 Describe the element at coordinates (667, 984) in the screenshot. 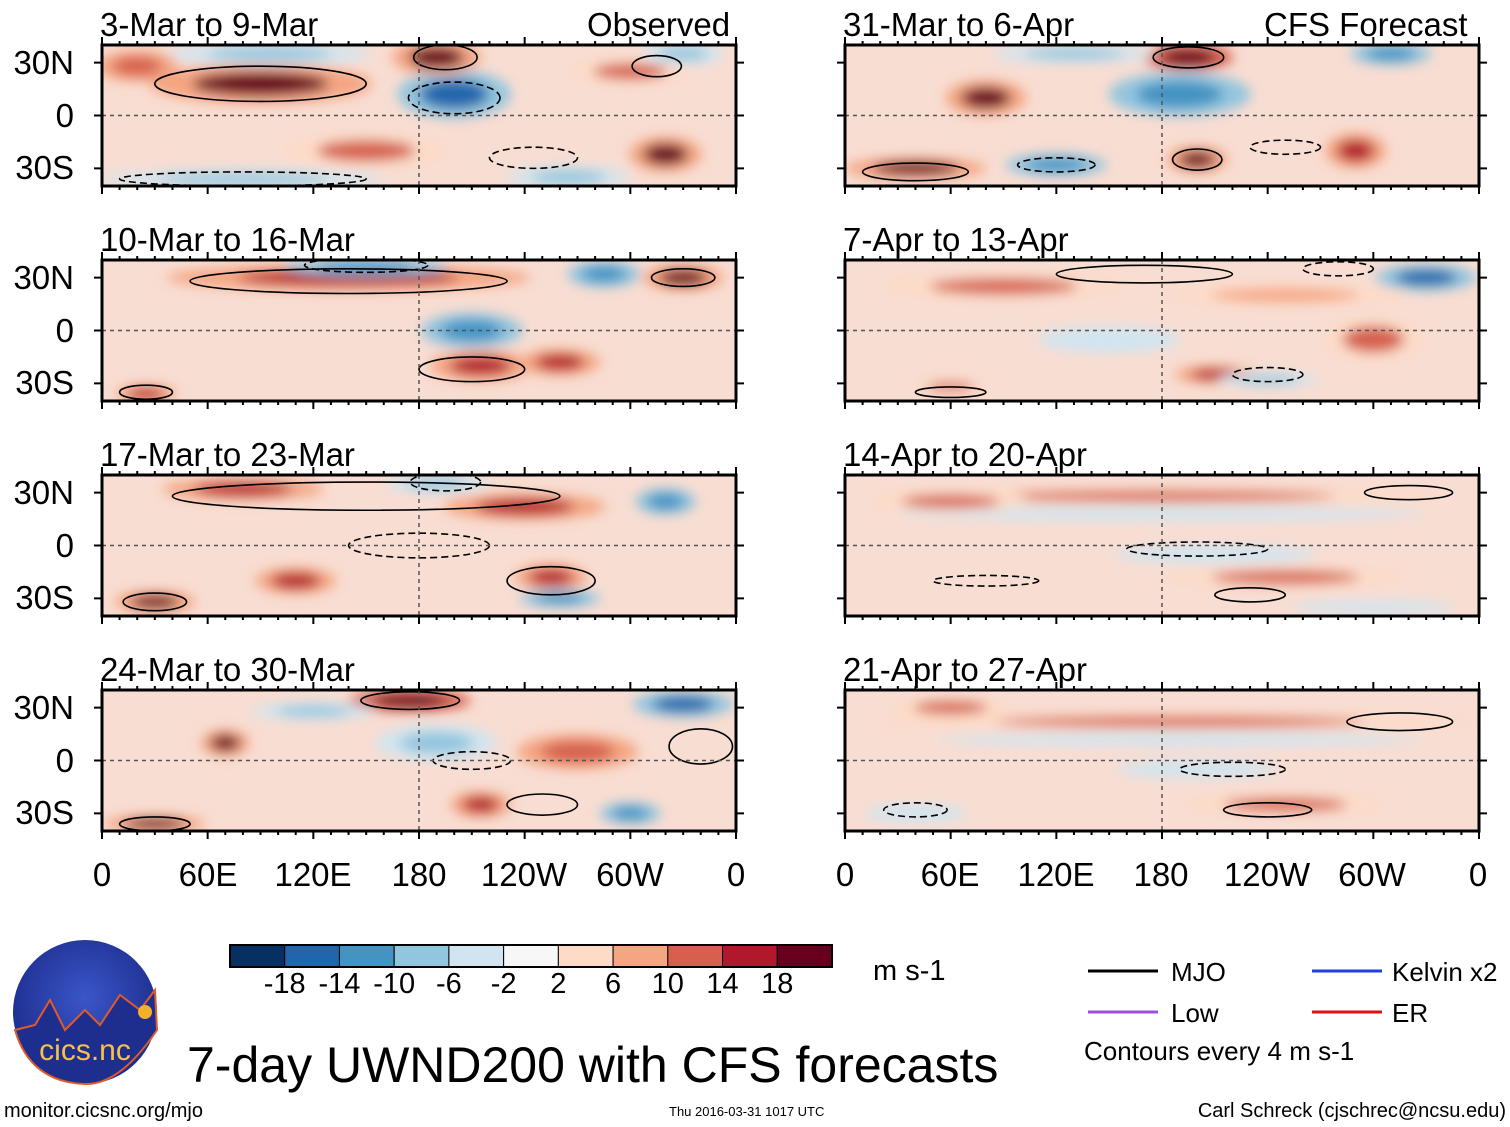

I see `colorbar-tick-label: 10` at that location.